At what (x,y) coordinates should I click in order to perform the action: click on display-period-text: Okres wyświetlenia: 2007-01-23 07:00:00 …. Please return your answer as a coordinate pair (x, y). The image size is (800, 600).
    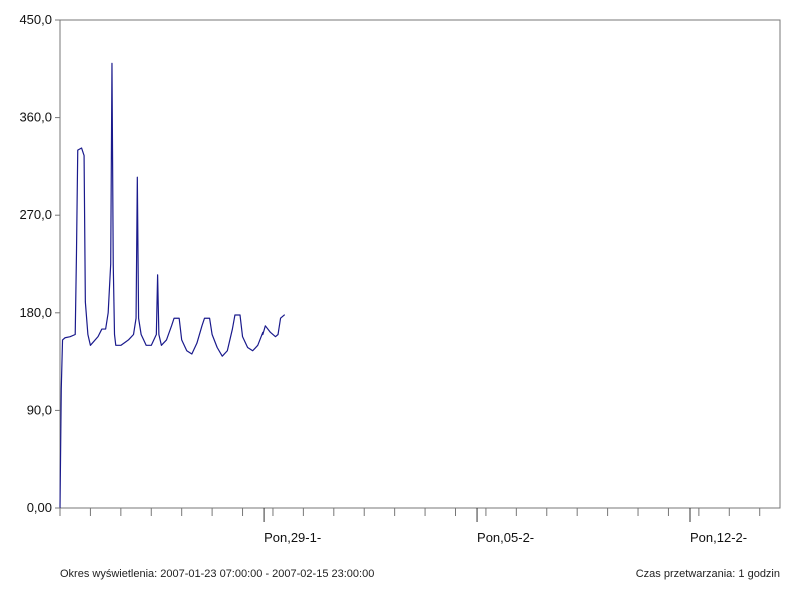
    Looking at the image, I should click on (217, 574).